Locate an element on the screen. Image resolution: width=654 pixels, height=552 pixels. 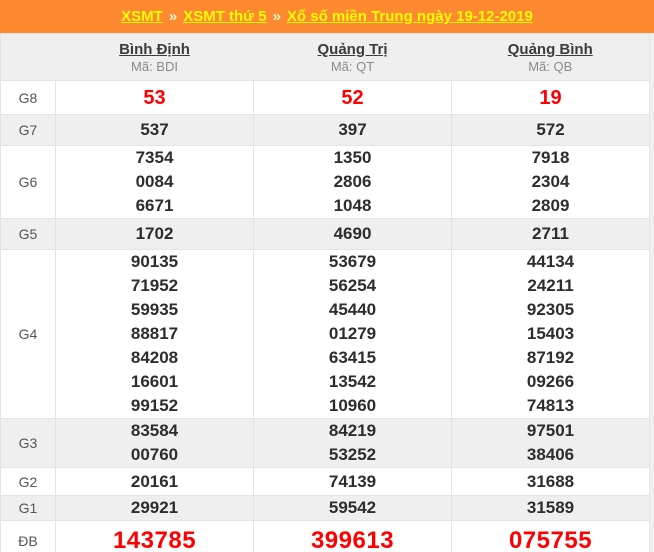
result-cell: 97501 38406 is located at coordinates (550, 443).